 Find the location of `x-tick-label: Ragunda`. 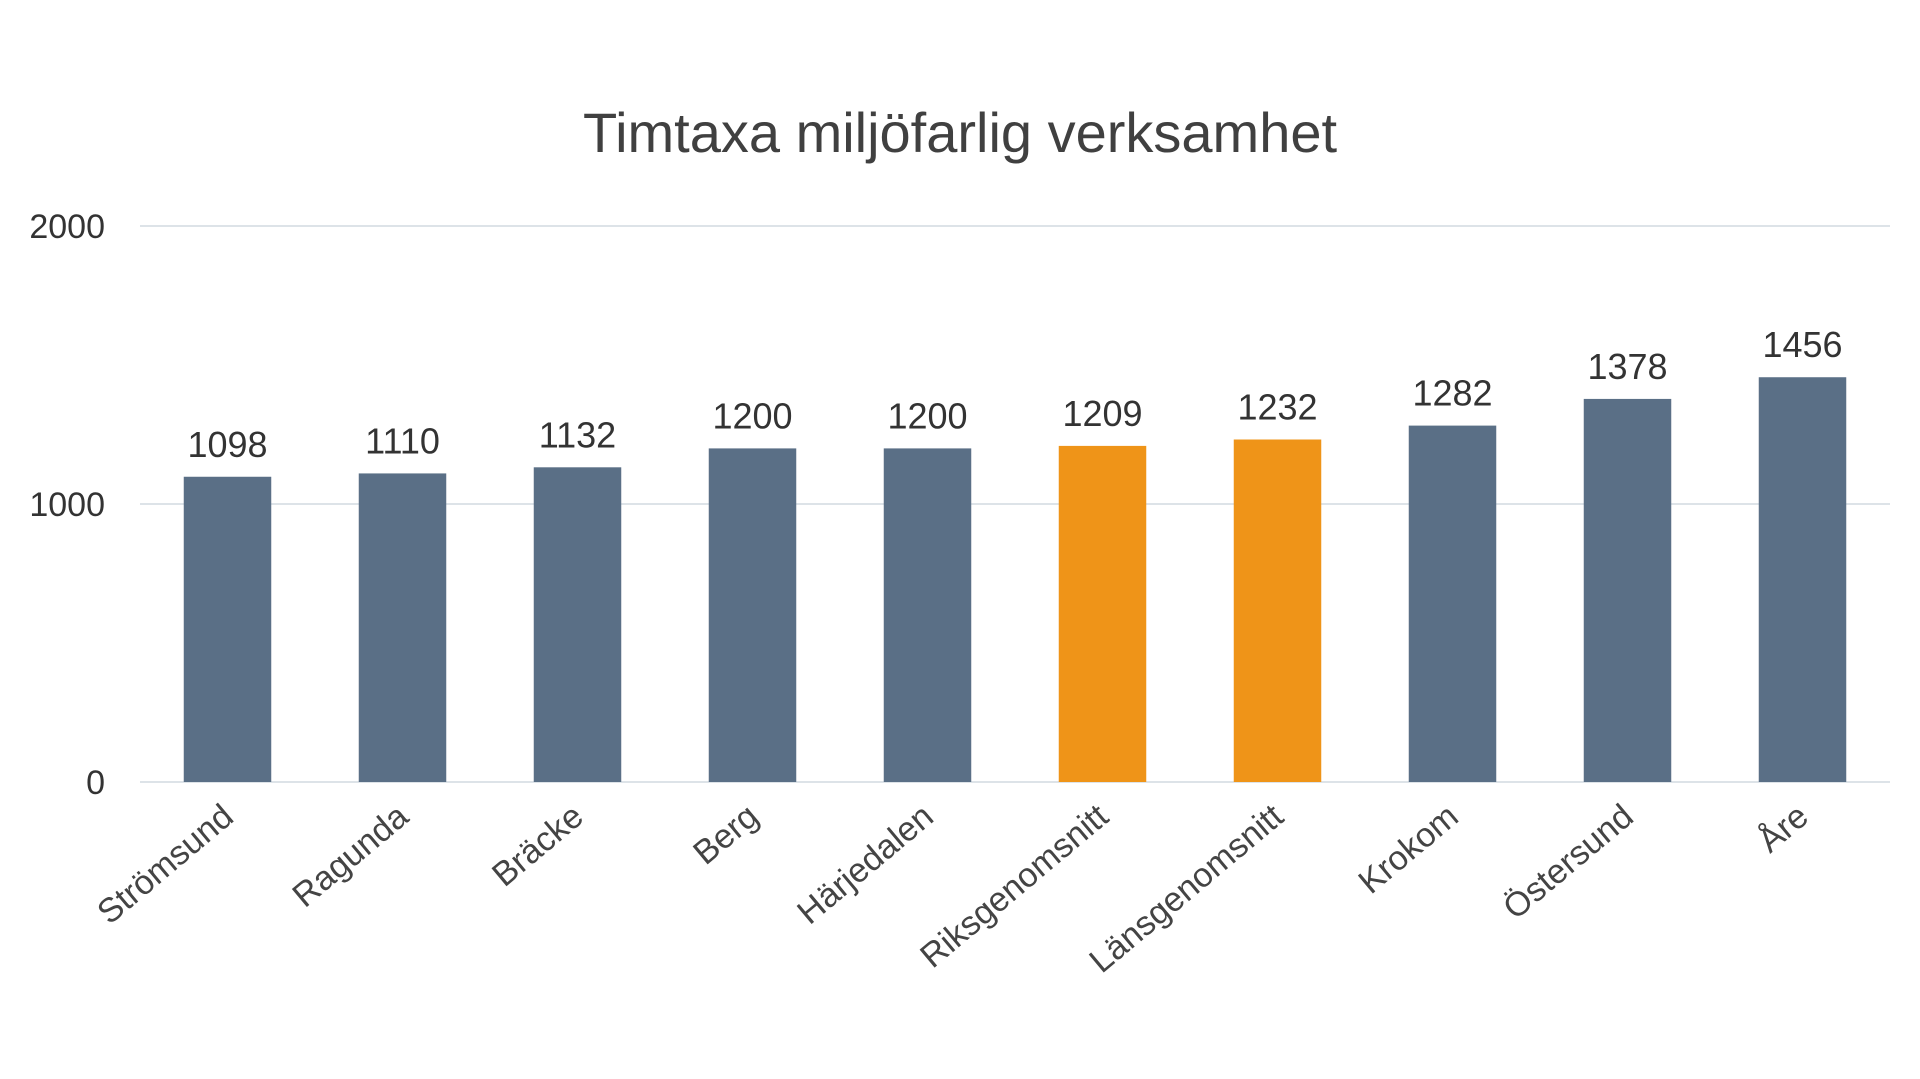

x-tick-label: Ragunda is located at coordinates (350, 856).